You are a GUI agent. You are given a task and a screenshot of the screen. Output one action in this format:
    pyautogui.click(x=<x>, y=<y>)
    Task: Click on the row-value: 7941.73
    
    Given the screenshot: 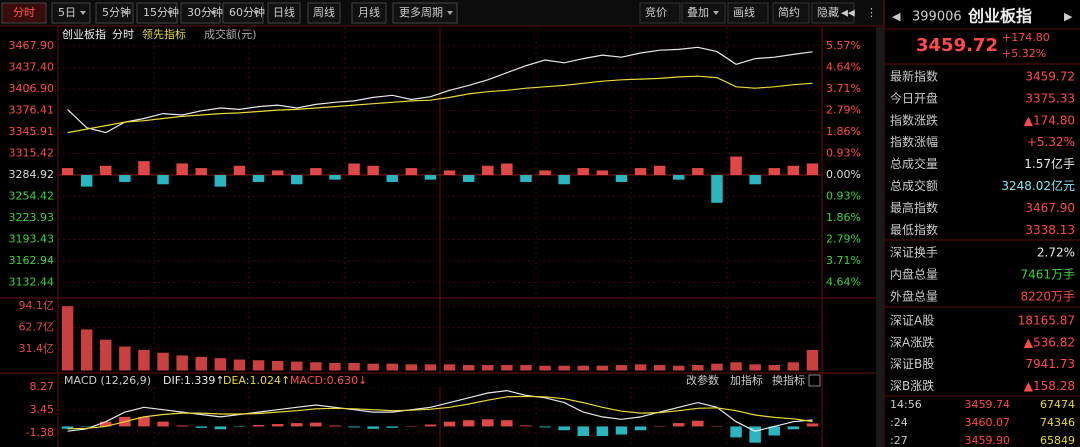 What is the action you would take?
    pyautogui.click(x=1050, y=364)
    